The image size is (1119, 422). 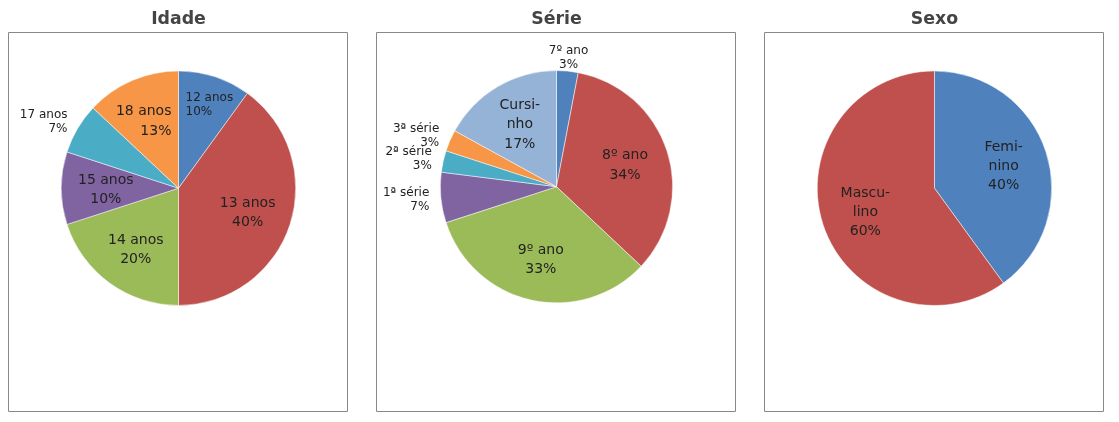 What do you see at coordinates (408, 151) in the screenshot?
I see `slice-label: 2ª série` at bounding box center [408, 151].